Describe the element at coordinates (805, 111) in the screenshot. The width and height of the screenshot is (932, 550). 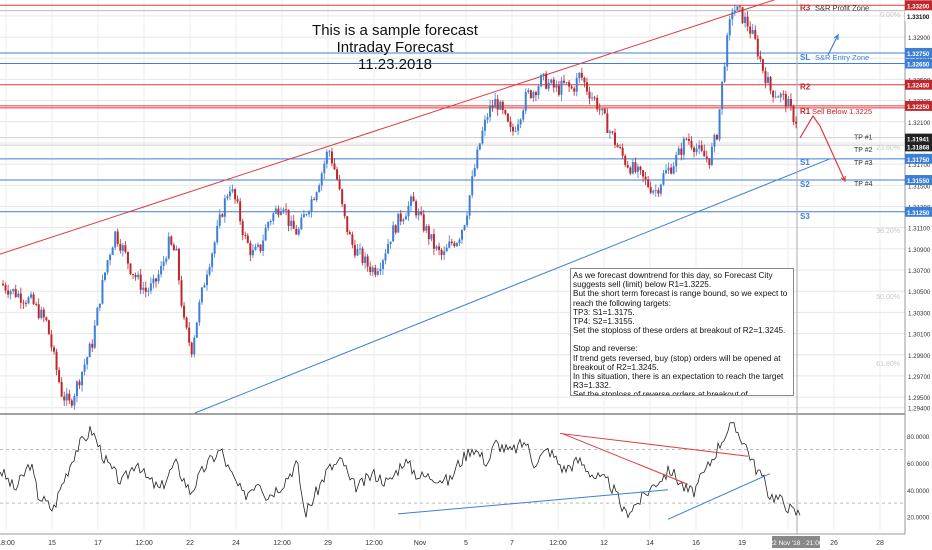
I see `r1-label: R1` at that location.